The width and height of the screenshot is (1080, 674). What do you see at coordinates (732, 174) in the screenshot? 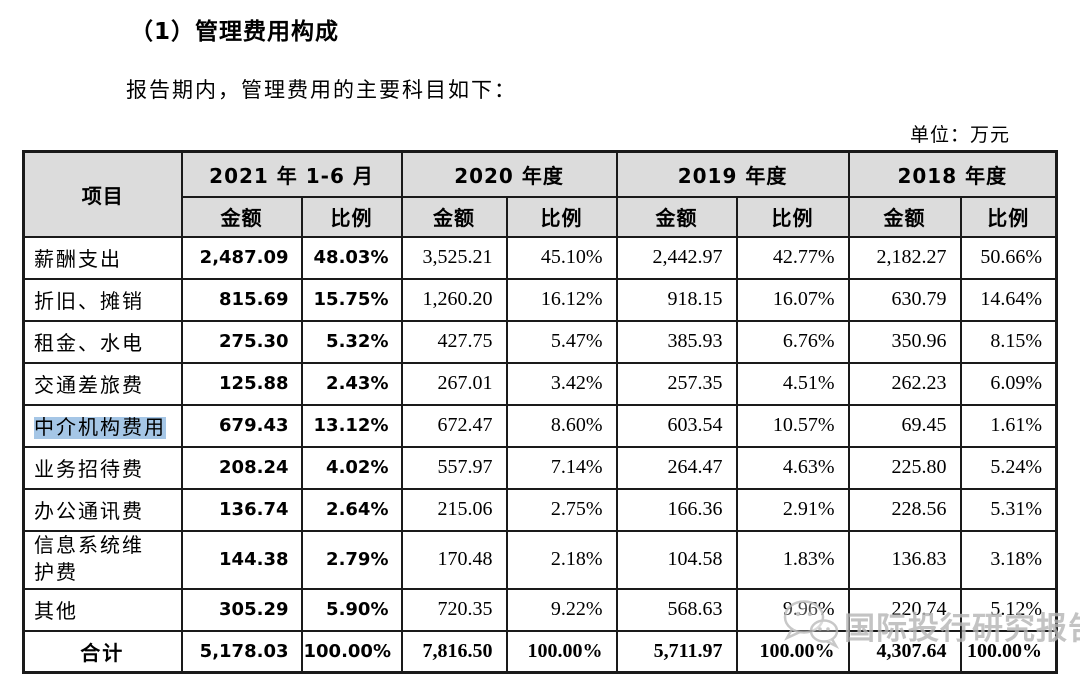
I see `col-header-2019: 2019 年度` at bounding box center [732, 174].